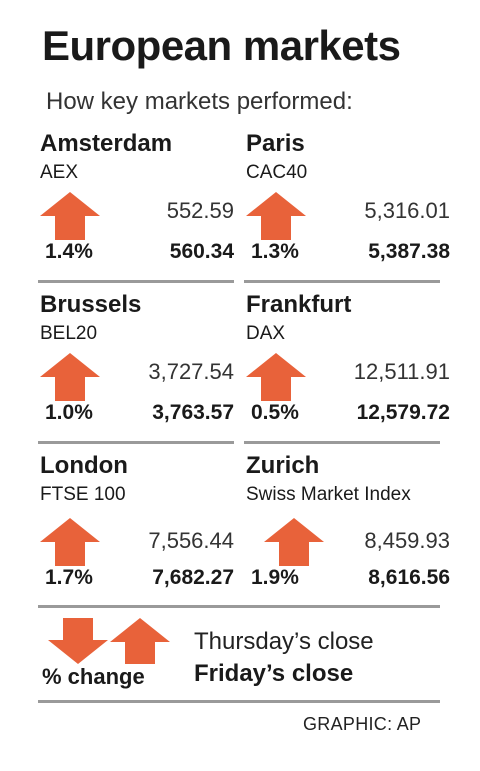  Describe the element at coordinates (274, 673) in the screenshot. I see `legend-friday-close: Friday’s close` at that location.